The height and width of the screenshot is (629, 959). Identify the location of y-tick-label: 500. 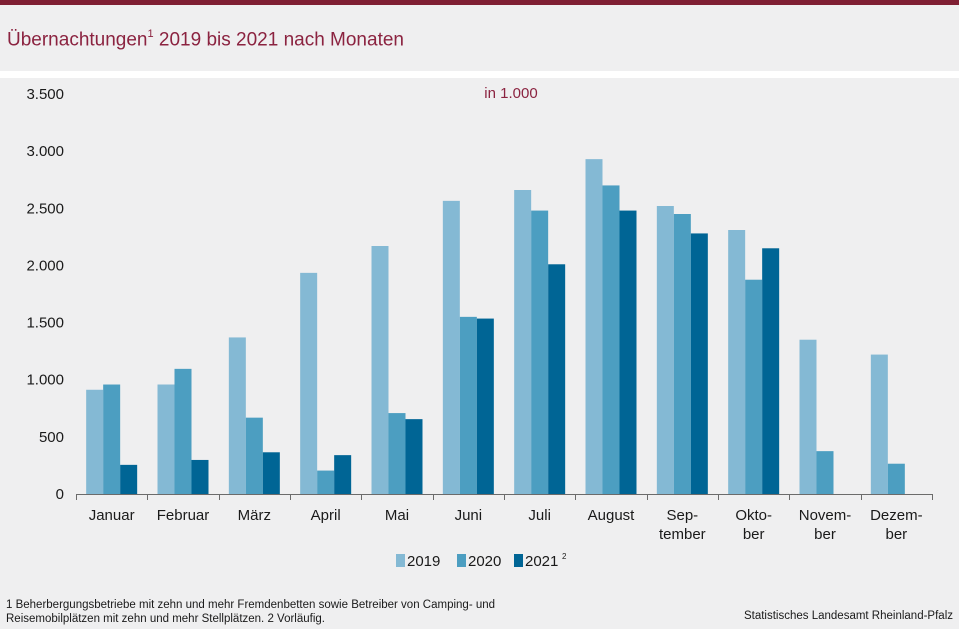
(51, 437).